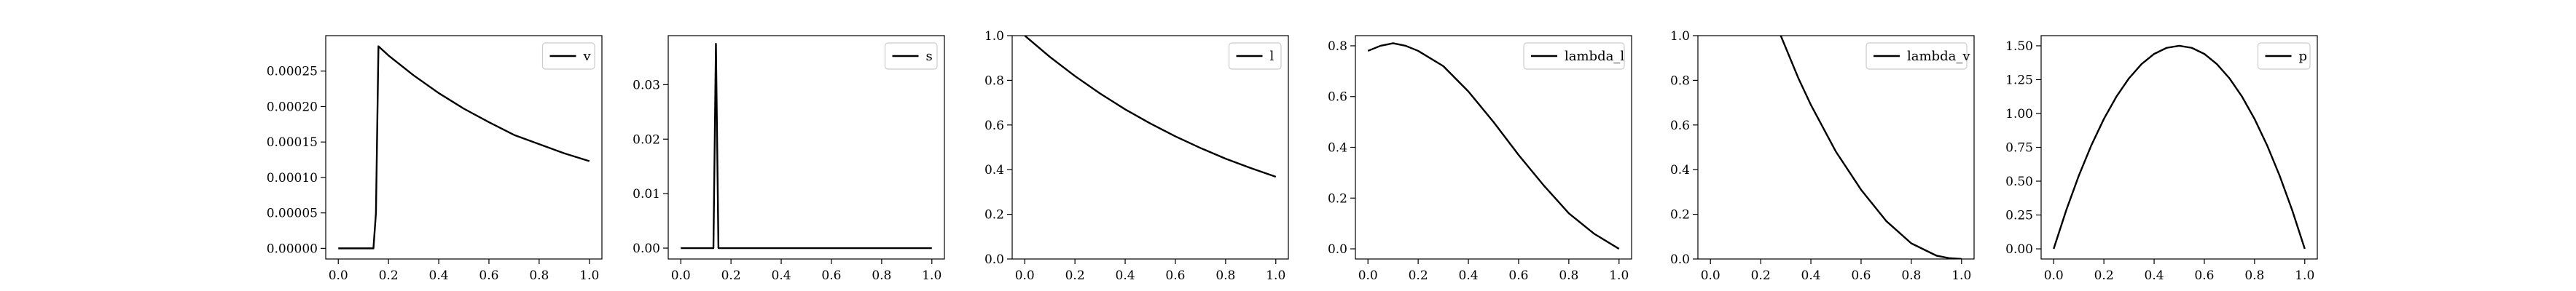  Describe the element at coordinates (1938, 56) in the screenshot. I see `legend-label: lambda_v` at that location.